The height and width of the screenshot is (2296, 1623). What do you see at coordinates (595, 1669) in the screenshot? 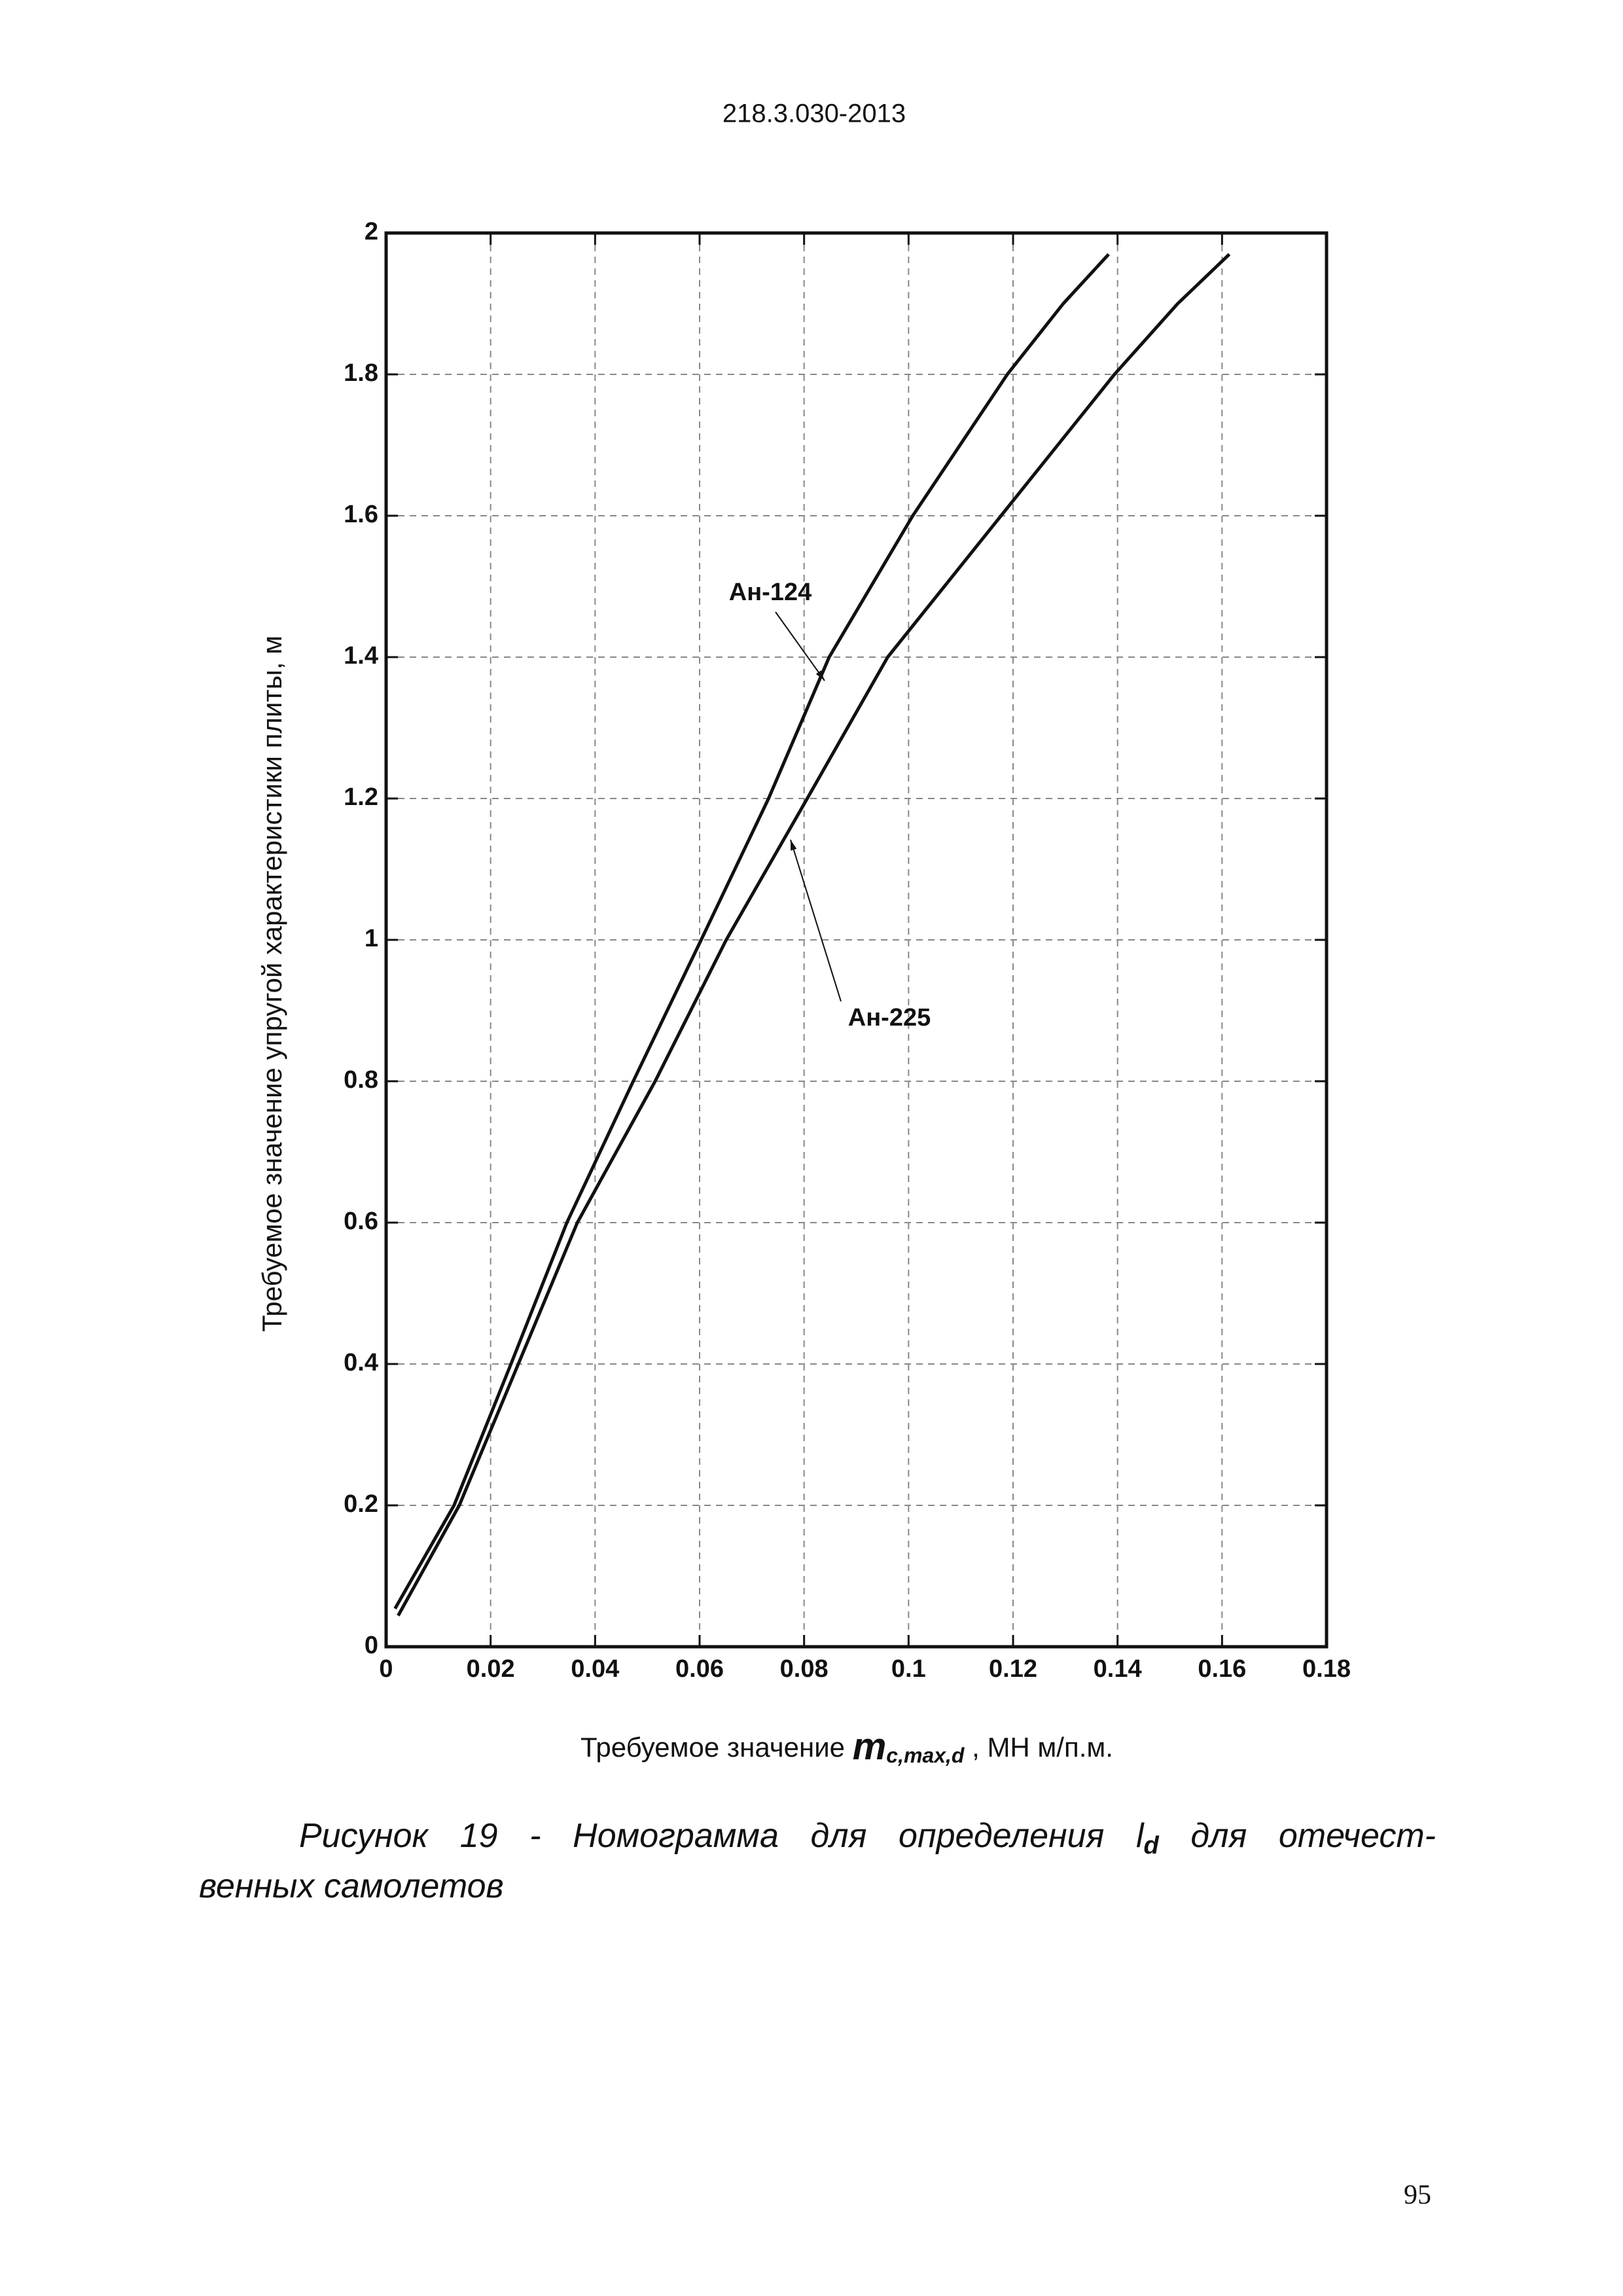
I see `x-tick-label: 0.04` at bounding box center [595, 1669].